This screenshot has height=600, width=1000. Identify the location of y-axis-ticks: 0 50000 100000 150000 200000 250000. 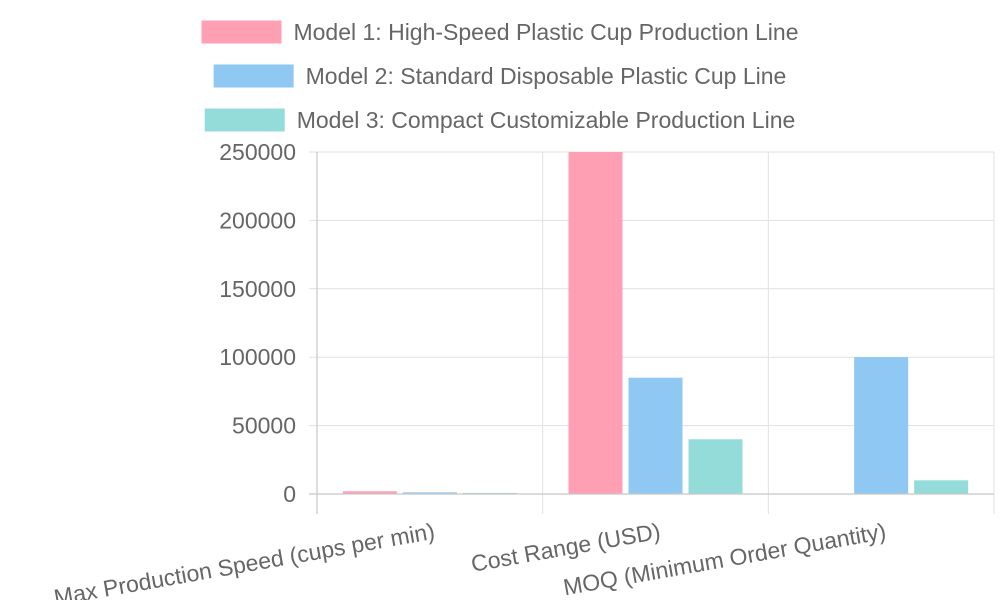
(257, 323).